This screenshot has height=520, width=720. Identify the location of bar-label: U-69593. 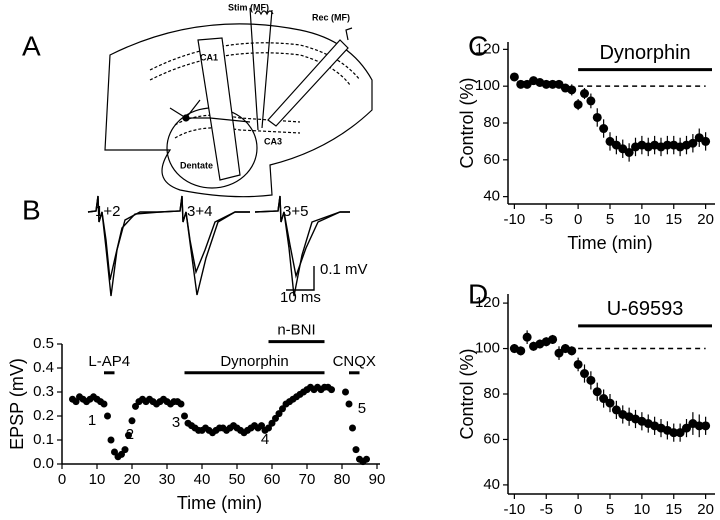
(645, 309).